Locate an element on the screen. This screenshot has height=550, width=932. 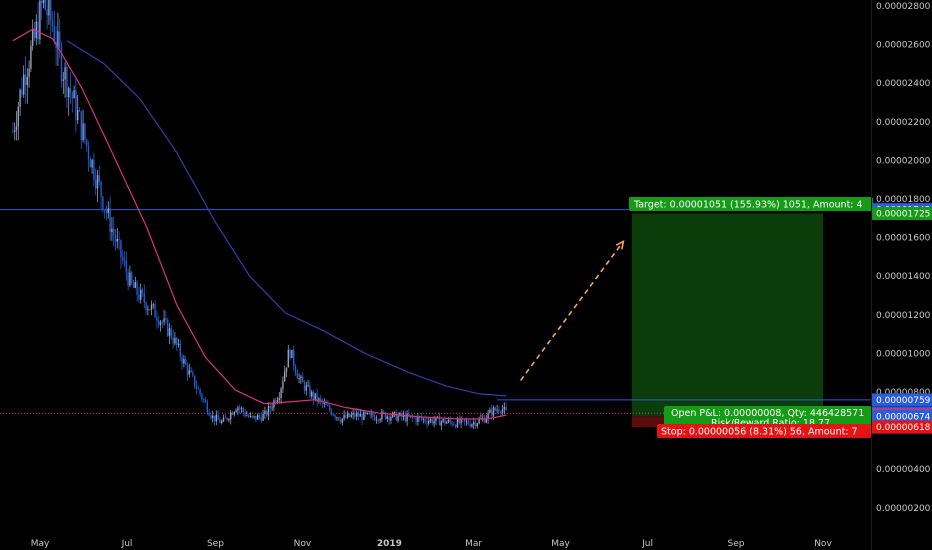
price-tick-label: 0.00001600 is located at coordinates (903, 239).